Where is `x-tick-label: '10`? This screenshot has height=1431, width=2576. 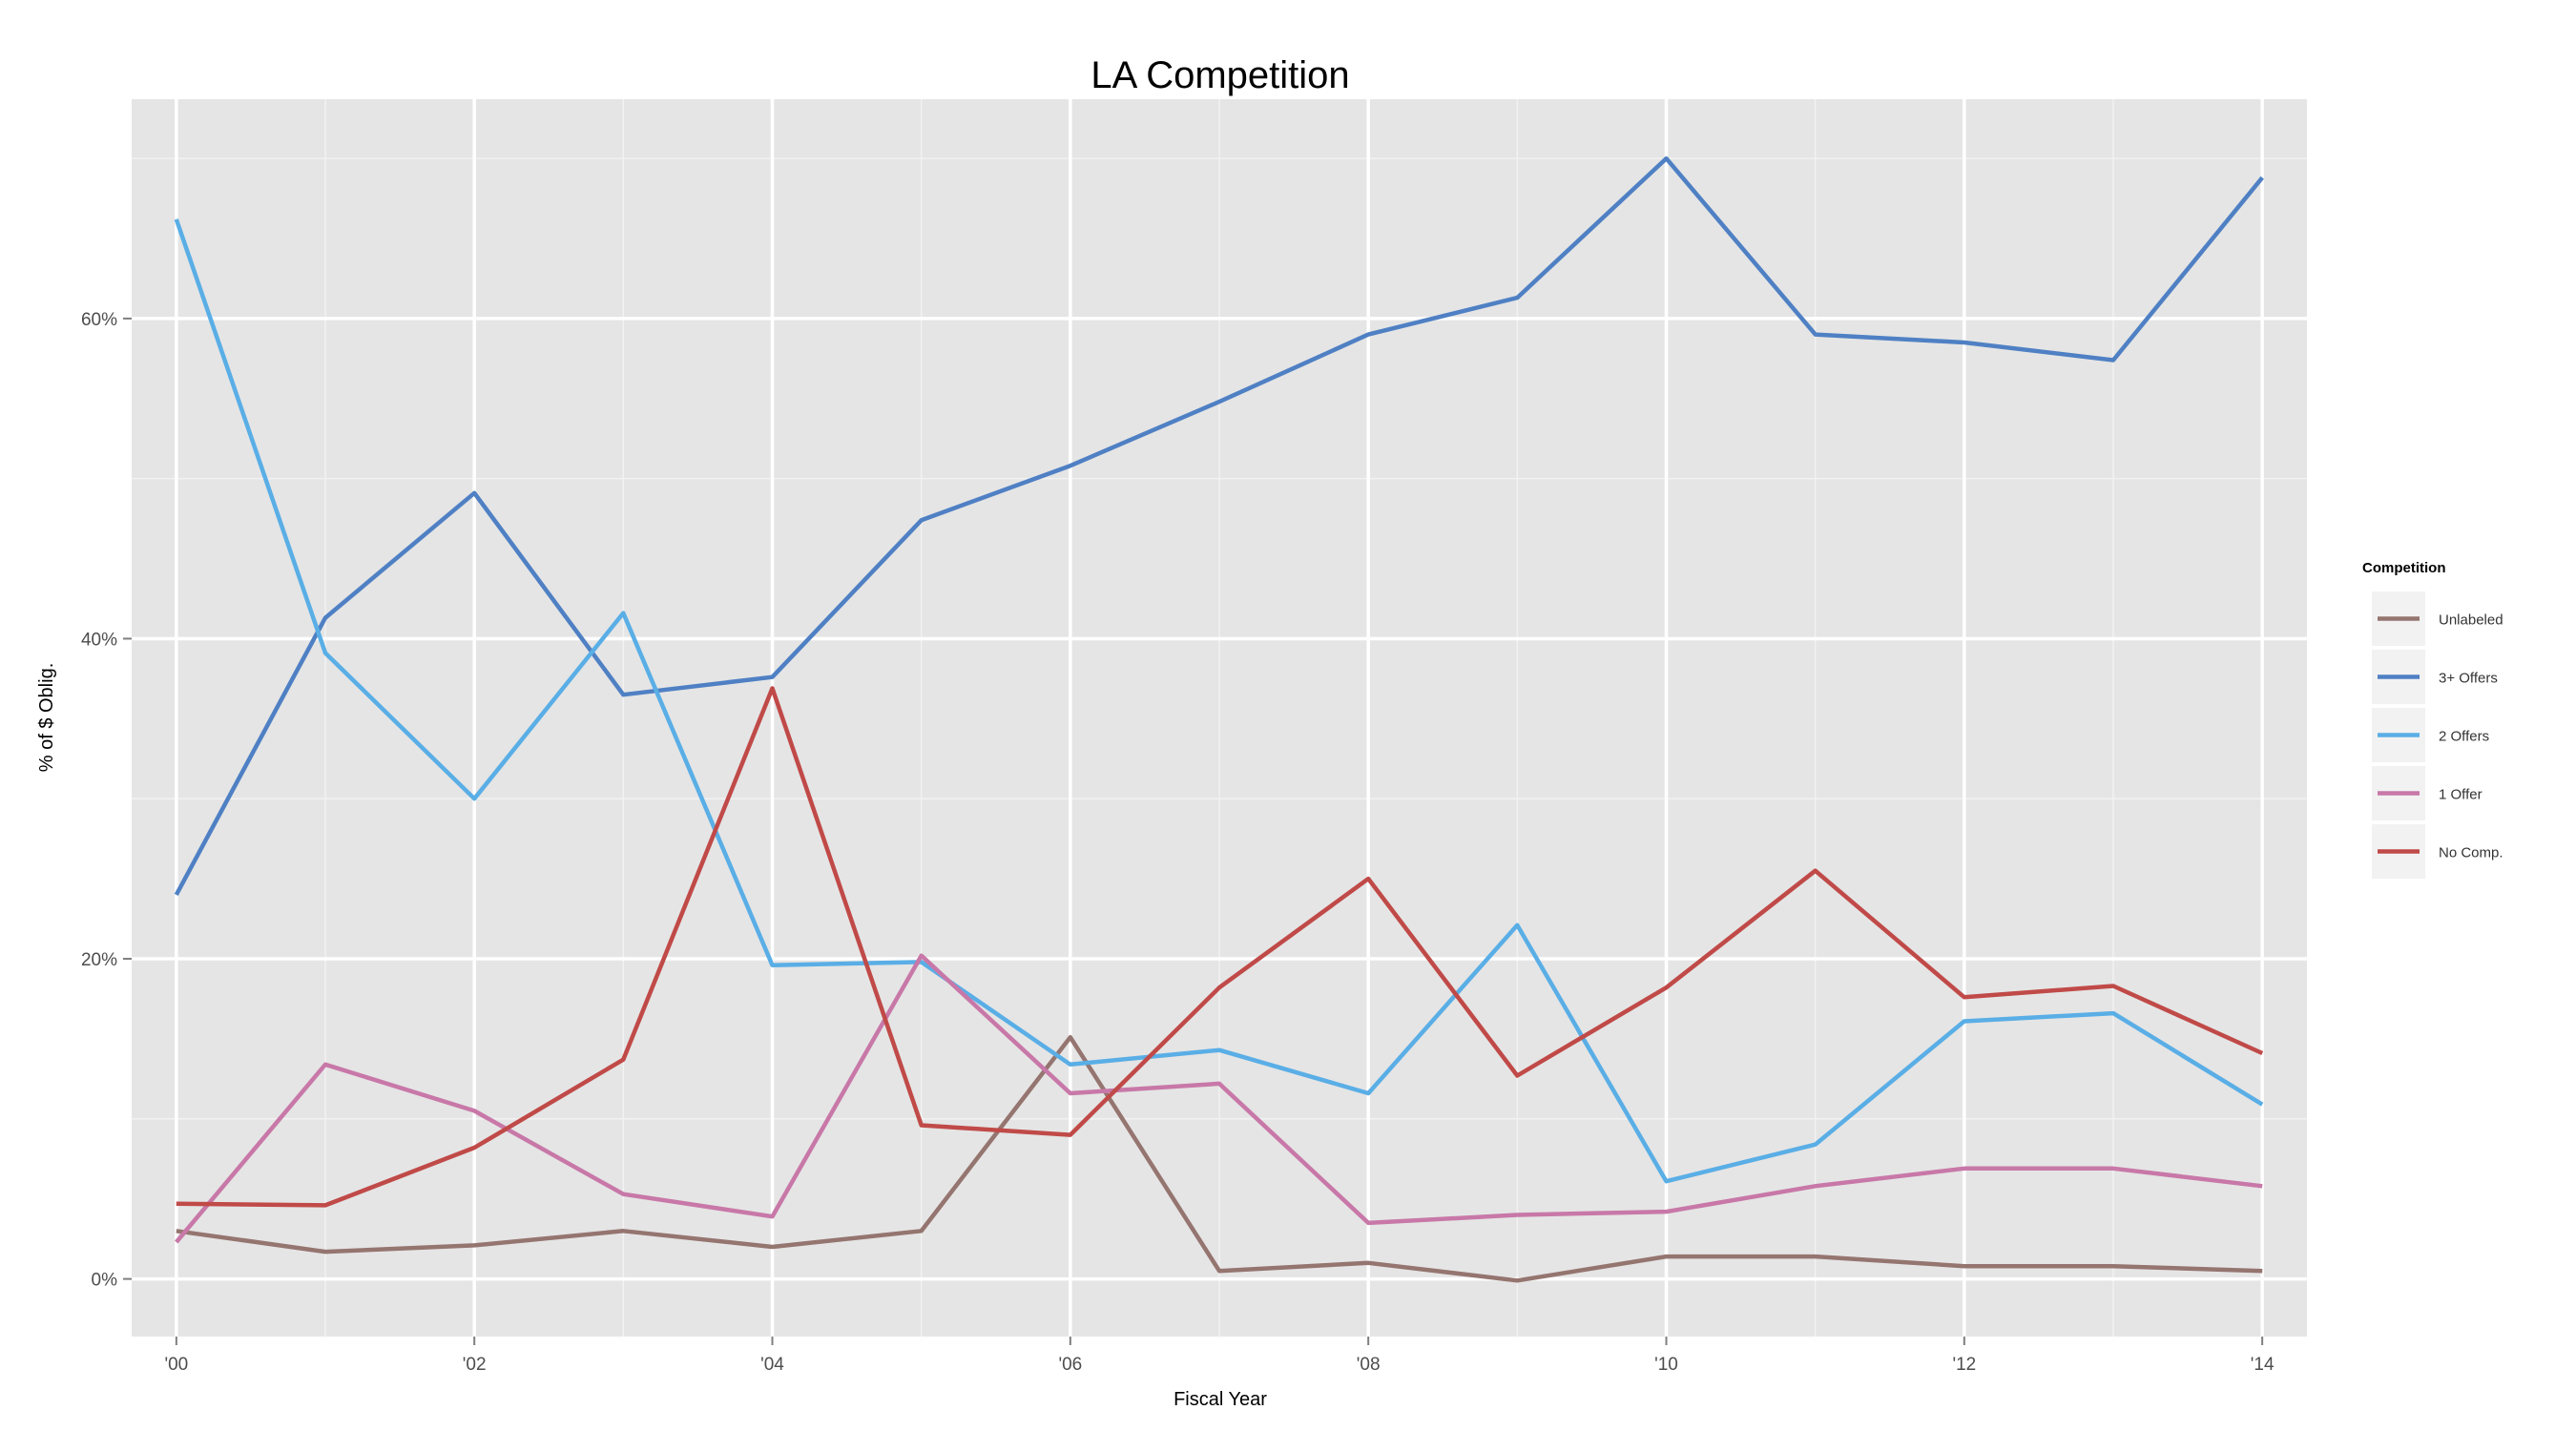
x-tick-label: '10 is located at coordinates (1666, 1365).